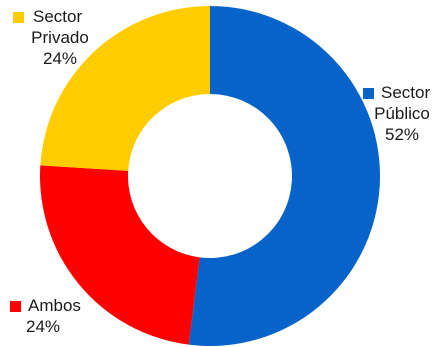 This screenshot has width=437, height=347. I want to click on slice-value-sector-publico: 52%, so click(402, 134).